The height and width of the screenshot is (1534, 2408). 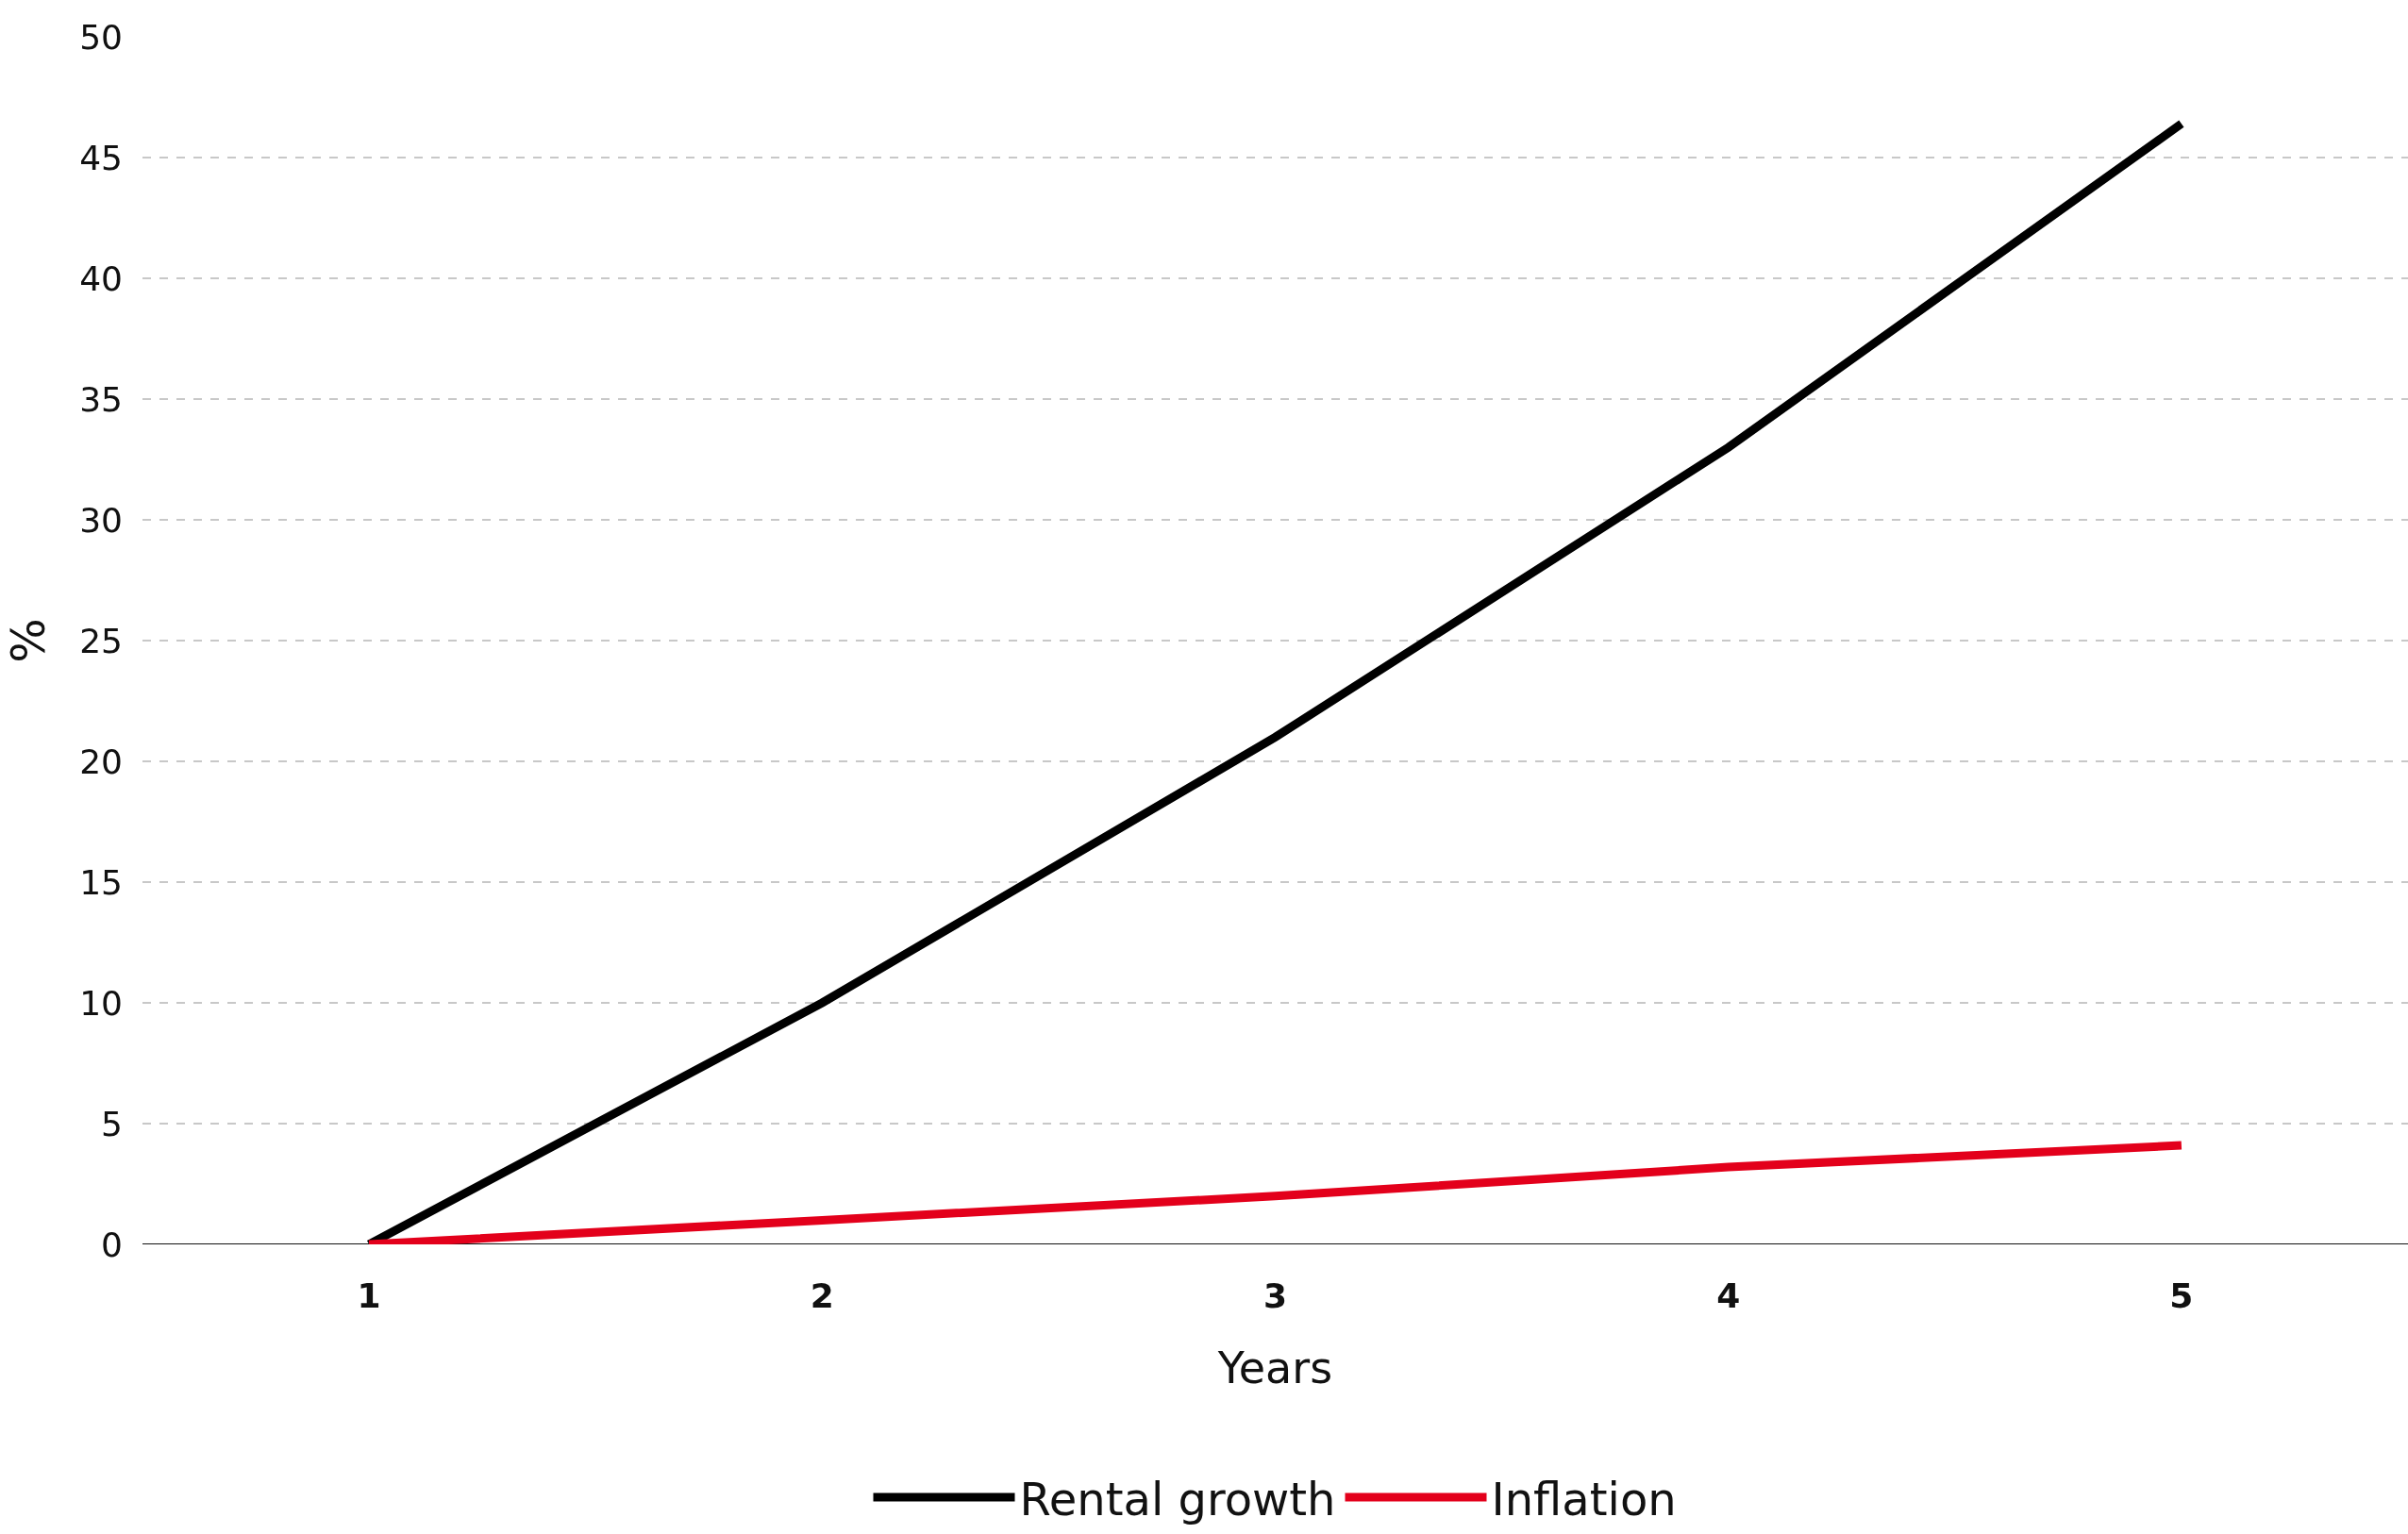 What do you see at coordinates (369, 1295) in the screenshot?
I see `x-tick-label: 1` at bounding box center [369, 1295].